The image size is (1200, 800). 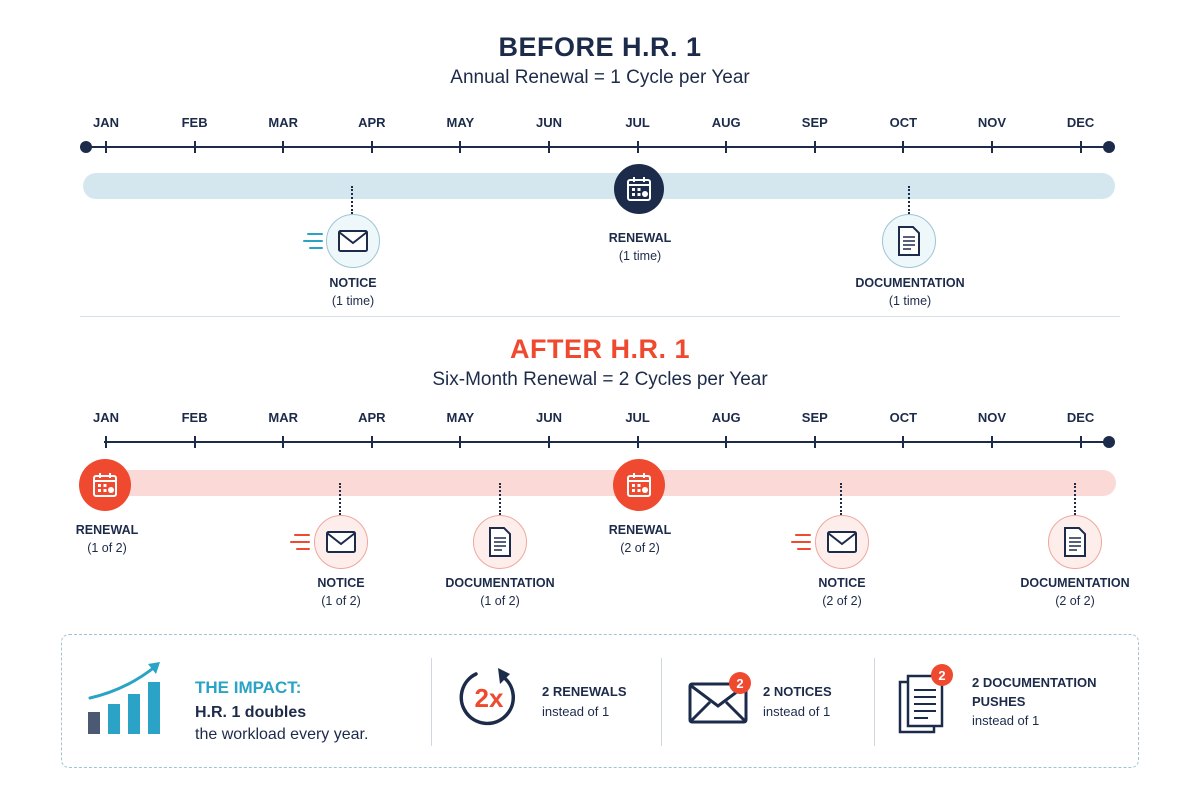 I want to click on after-renewal2-marker, so click(x=639, y=485).